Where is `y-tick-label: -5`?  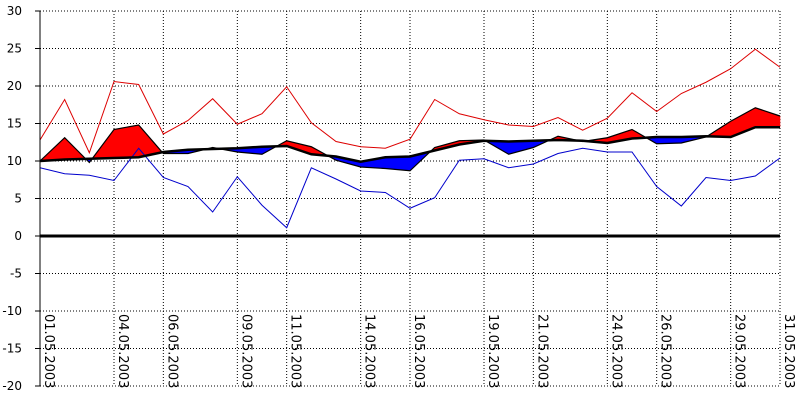 y-tick-label: -5 is located at coordinates (16, 274).